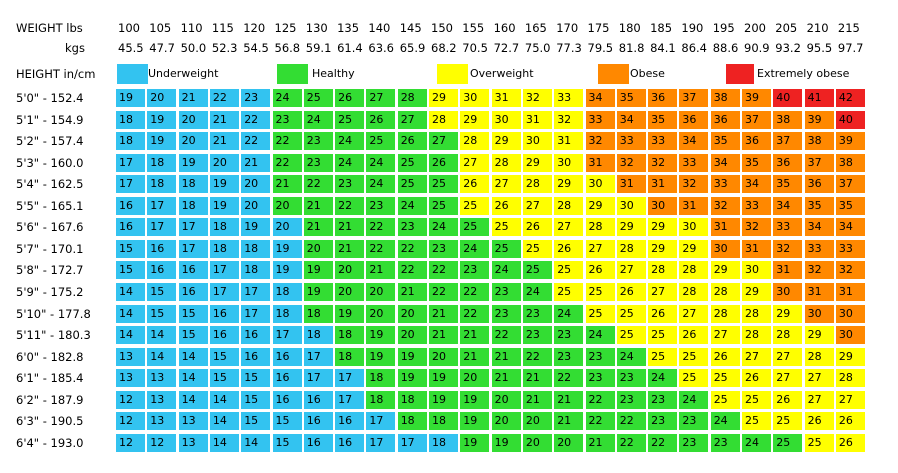 The image size is (898, 473). I want to click on bmi-cell: 41, so click(819, 98).